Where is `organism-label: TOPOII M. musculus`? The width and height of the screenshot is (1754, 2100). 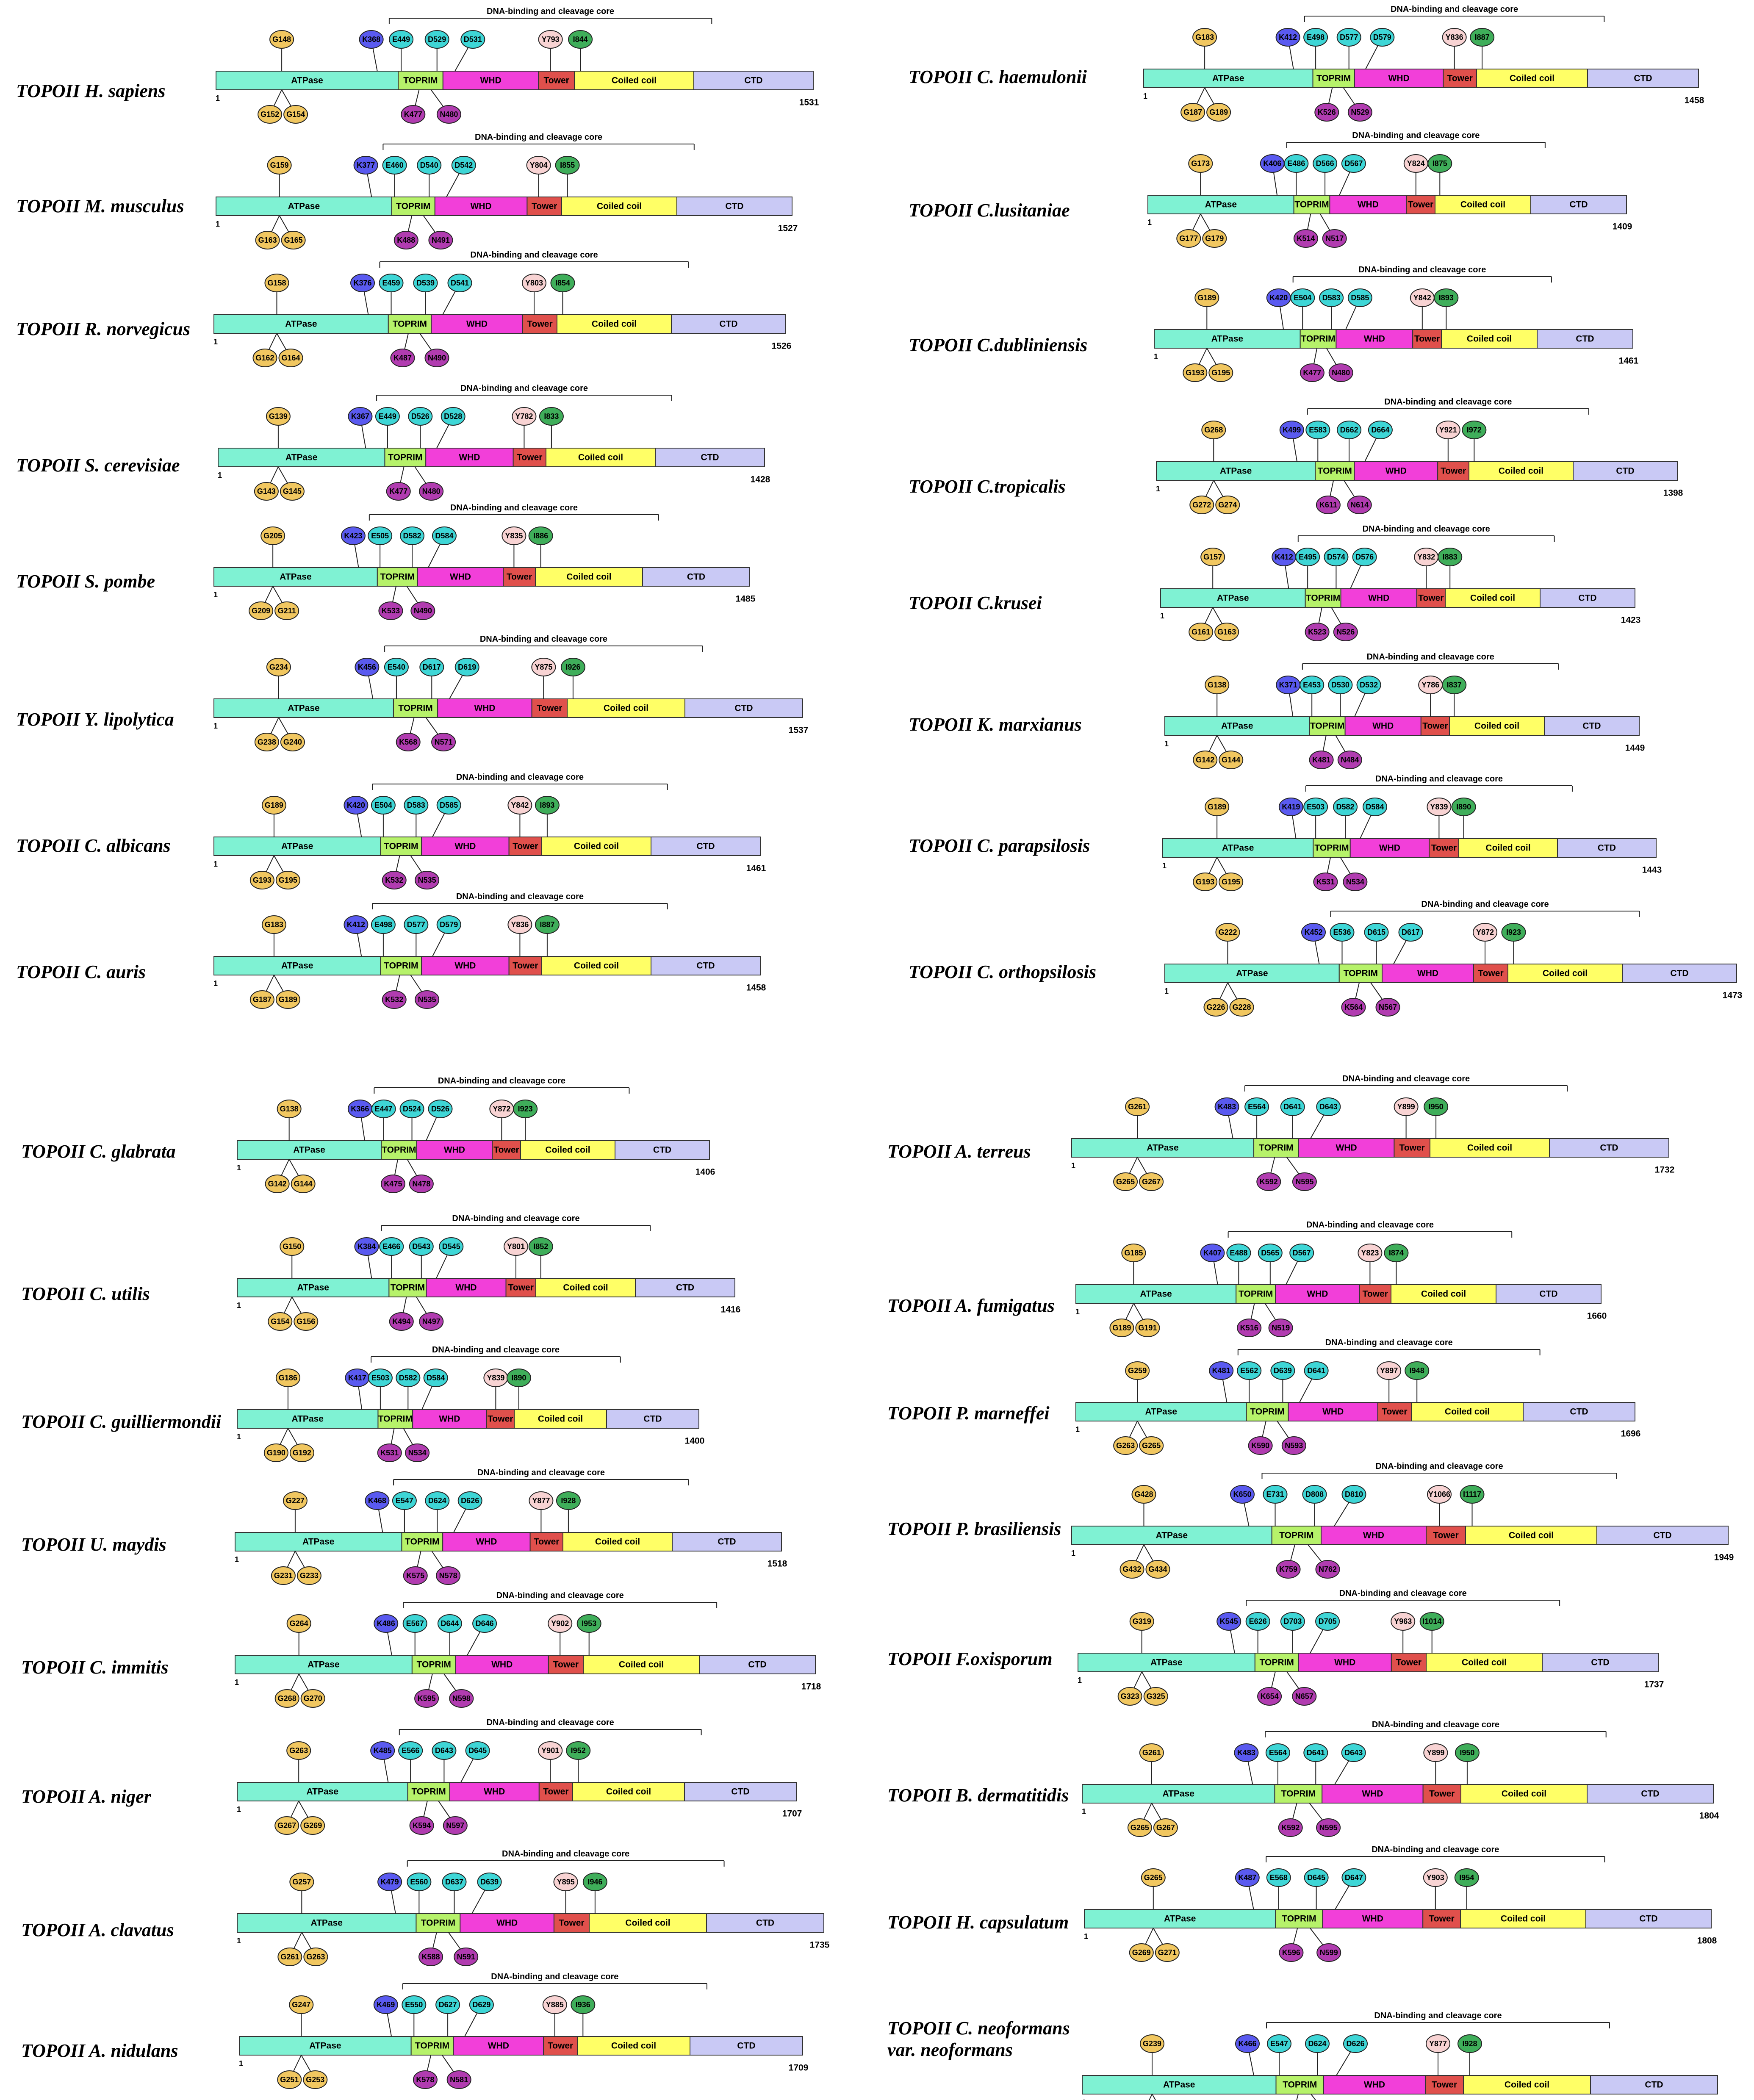 organism-label: TOPOII M. musculus is located at coordinates (100, 206).